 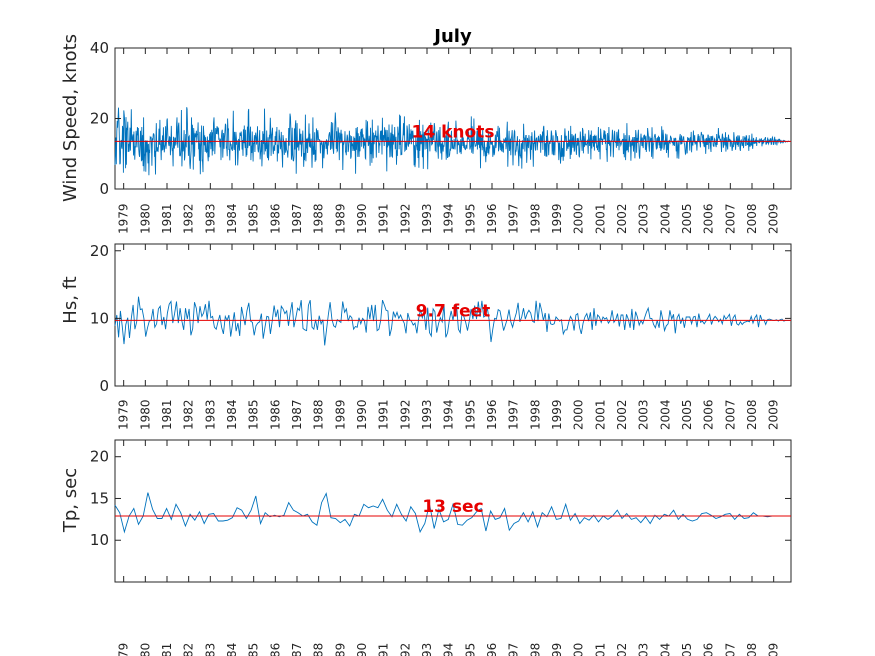 What do you see at coordinates (449, 649) in the screenshot?
I see `x-tick-label: 94` at bounding box center [449, 649].